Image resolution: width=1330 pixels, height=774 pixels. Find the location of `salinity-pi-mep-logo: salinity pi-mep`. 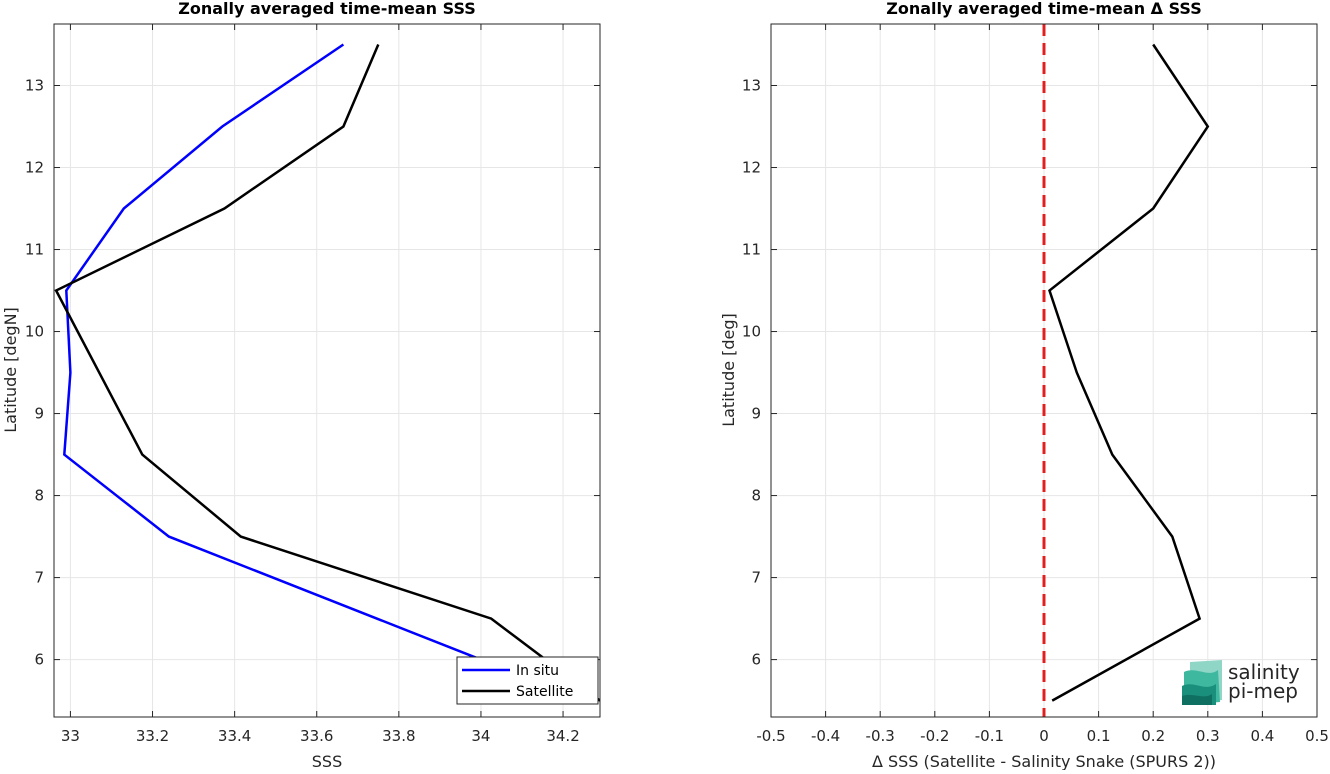

salinity-pi-mep-logo: salinity pi-mep is located at coordinates (1241, 682).